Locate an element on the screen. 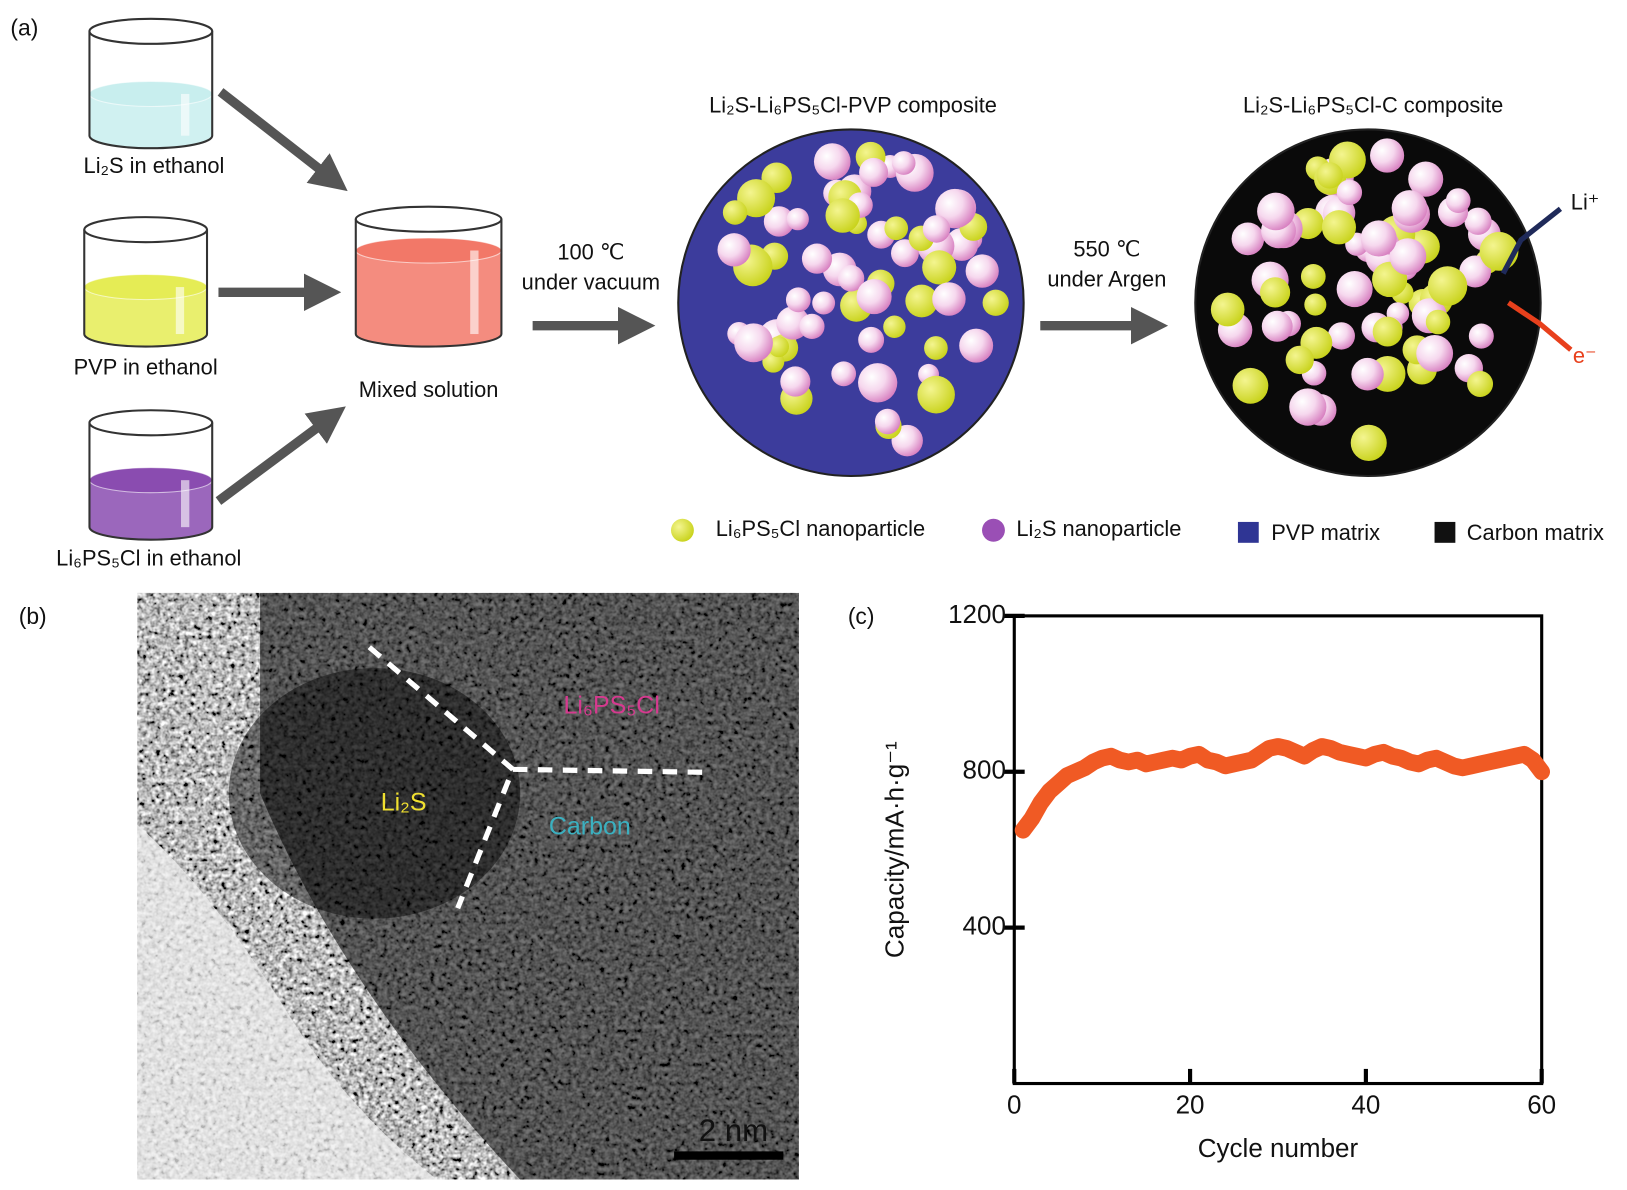  label: under Argen is located at coordinates (1106, 279).